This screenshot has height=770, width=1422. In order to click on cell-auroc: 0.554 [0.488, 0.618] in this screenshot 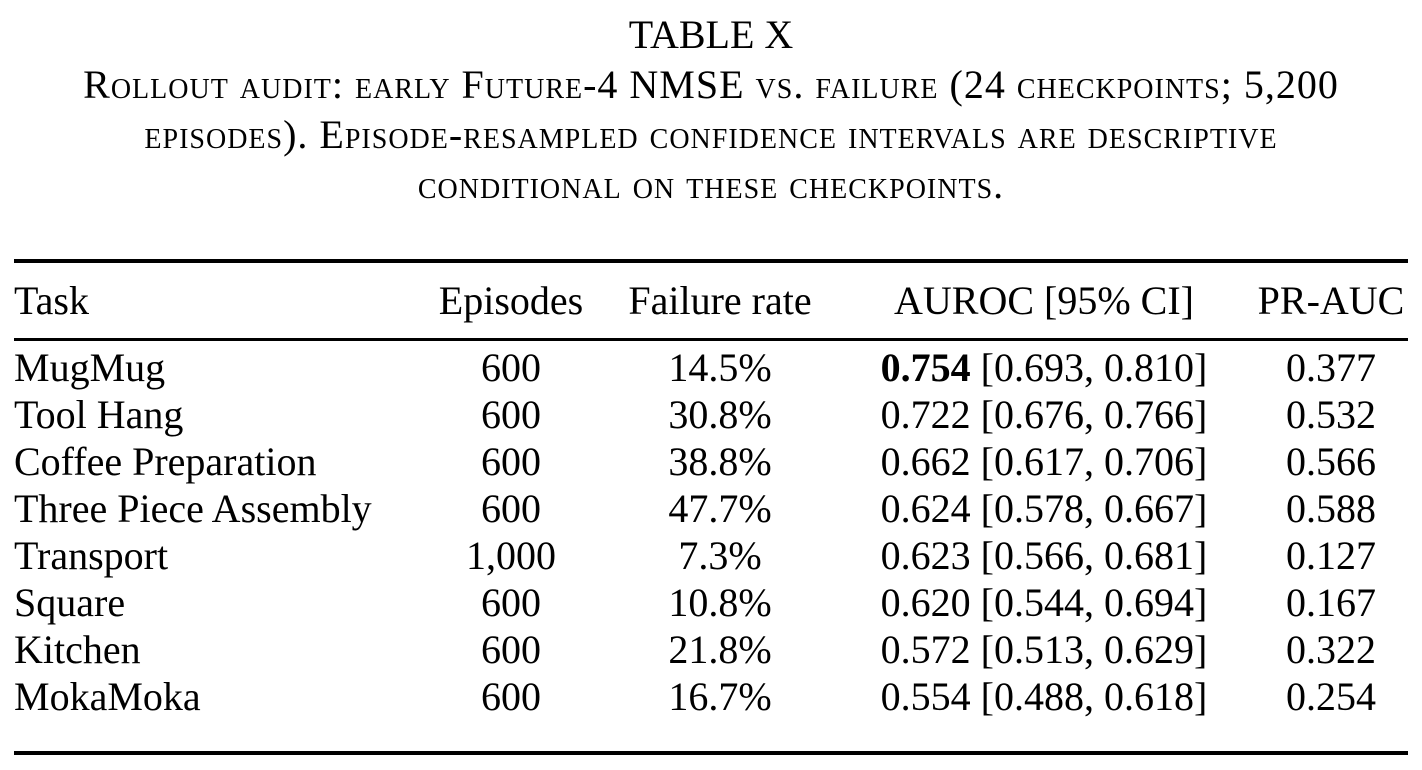, I will do `click(1044, 696)`.